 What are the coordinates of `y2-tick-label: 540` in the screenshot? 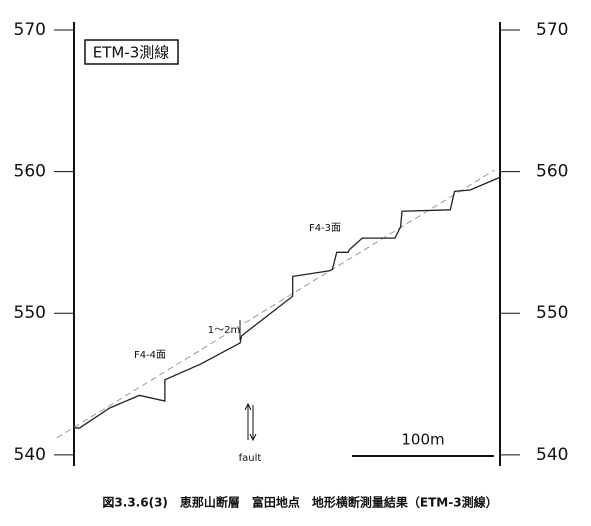 It's located at (552, 455).